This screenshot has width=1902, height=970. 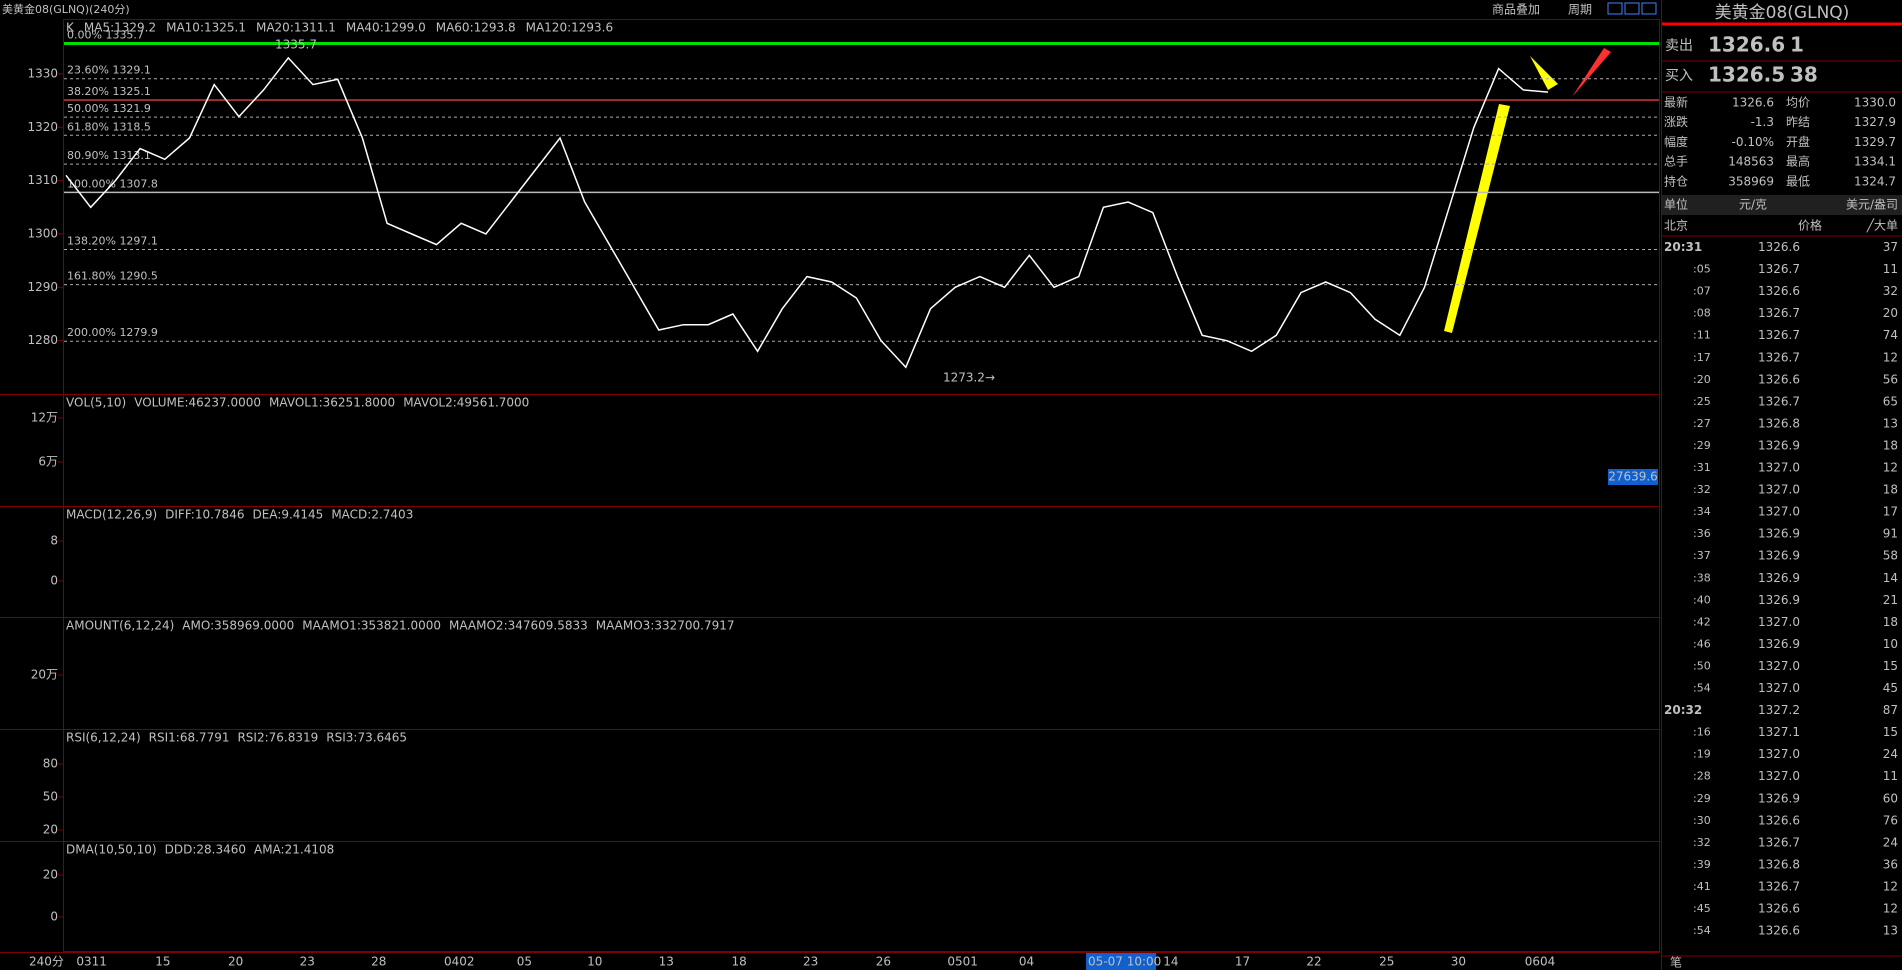 What do you see at coordinates (1702, 908) in the screenshot?
I see `tick-time: :45` at bounding box center [1702, 908].